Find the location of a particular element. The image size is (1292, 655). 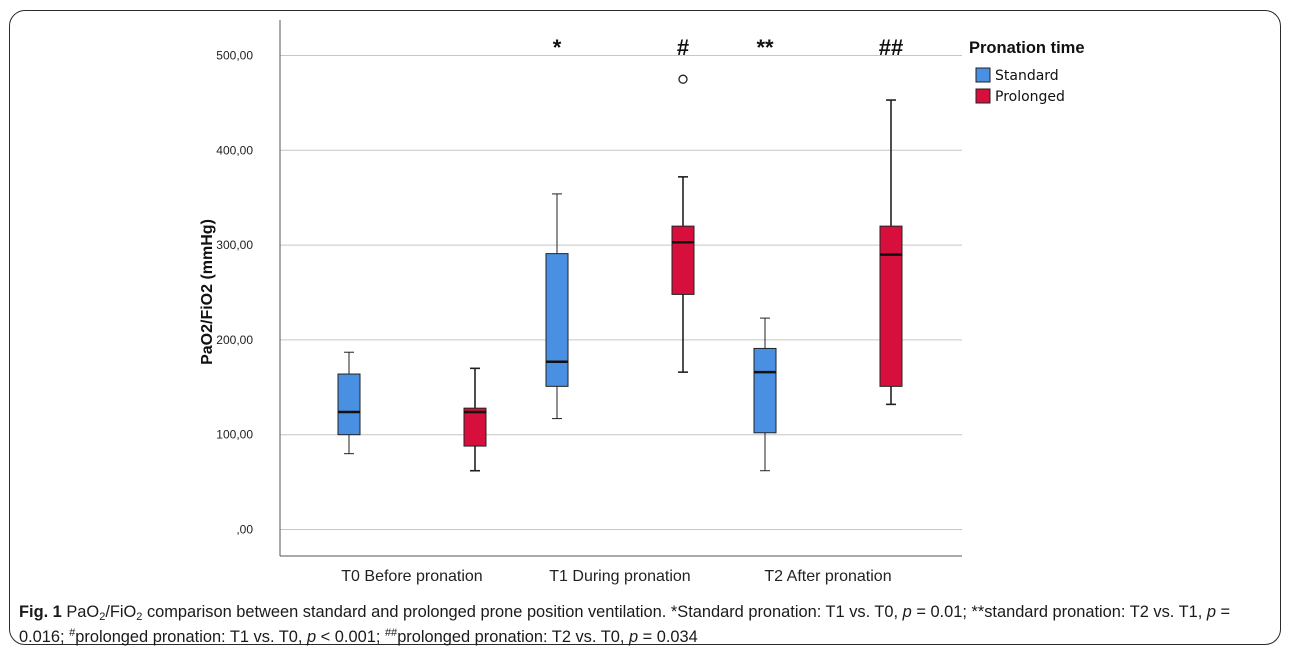

x-tick-label: T1 During pronation is located at coordinates (619, 576).